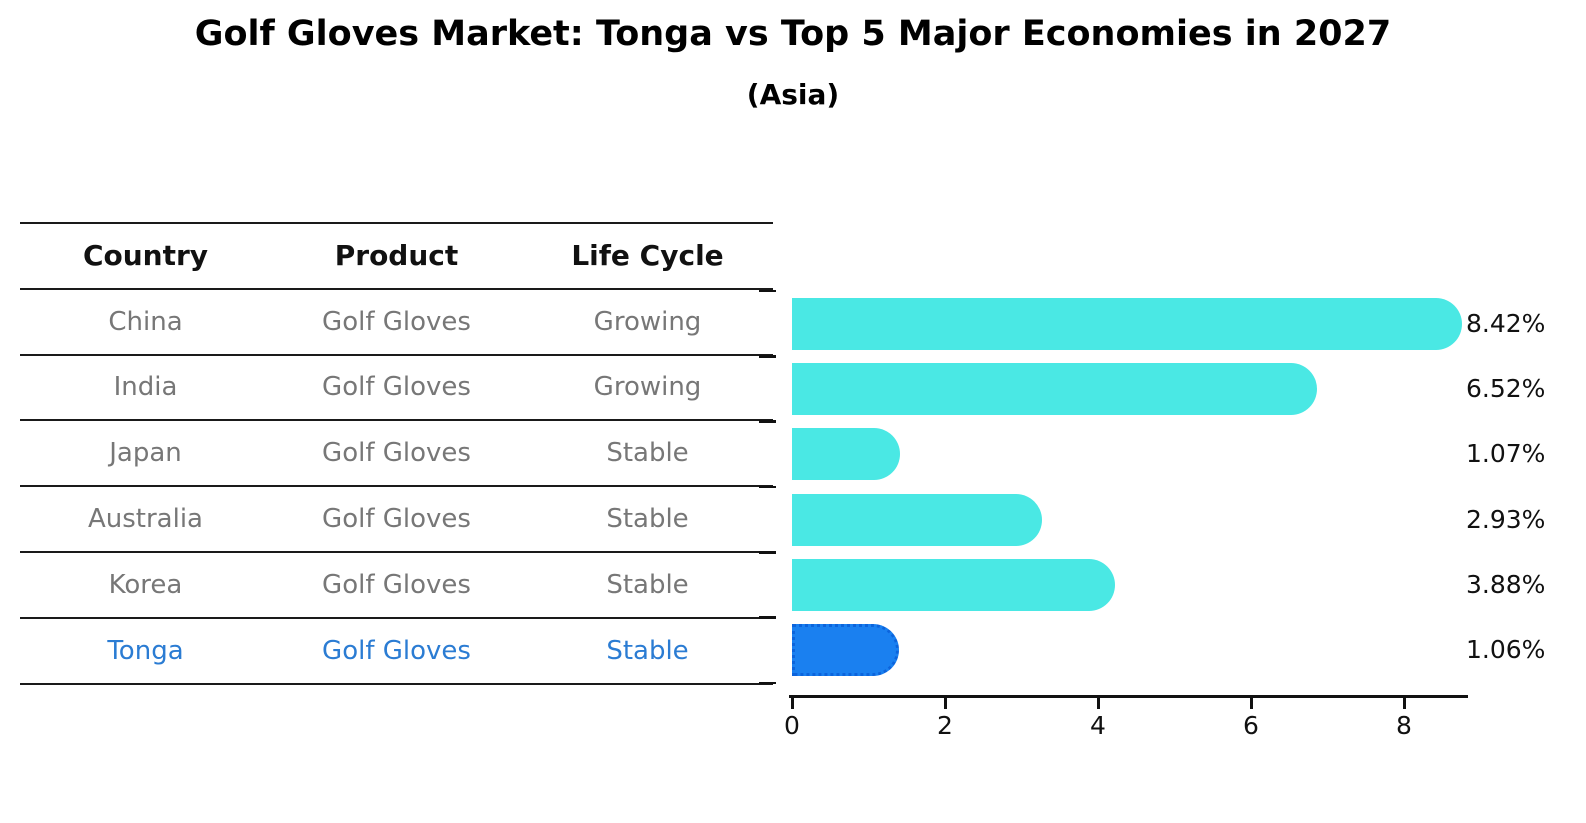 The height and width of the screenshot is (823, 1586). I want to click on table-row-tonga: Tonga Golf Gloves Stable, so click(396, 650).